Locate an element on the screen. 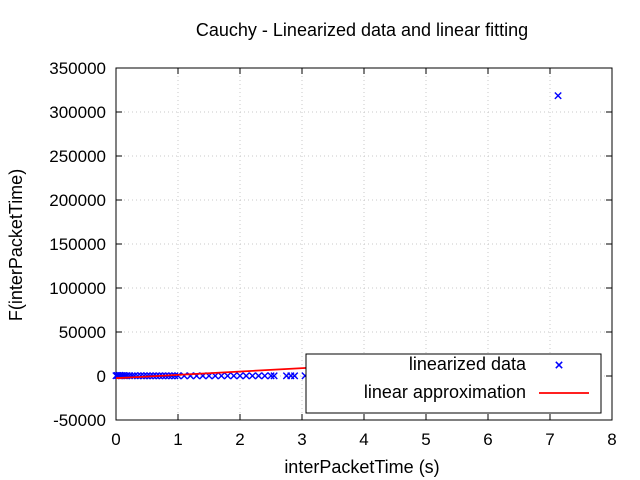  y-tick-label: 100000 is located at coordinates (77, 288).